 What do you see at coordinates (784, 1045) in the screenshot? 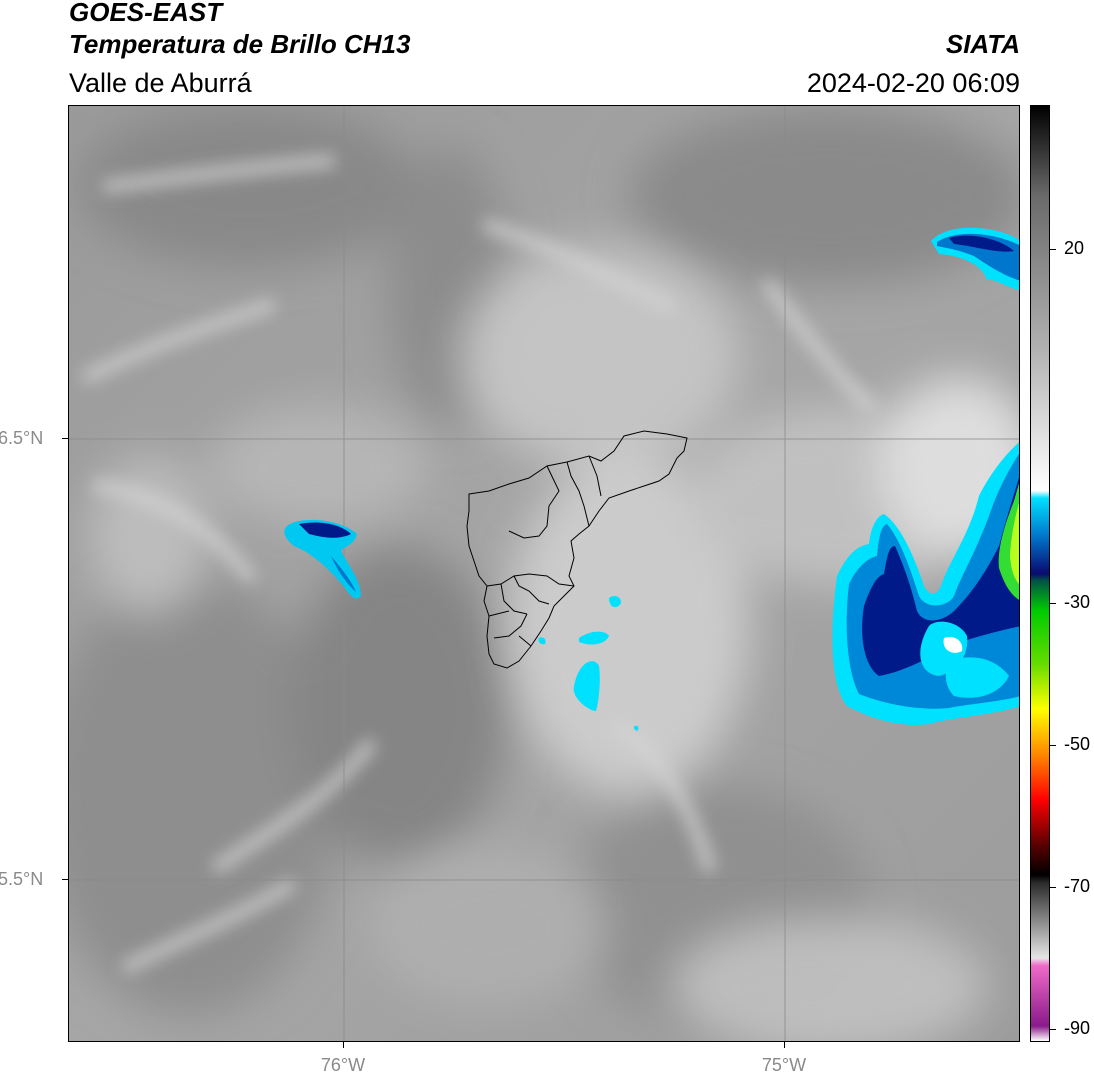
I see `lon-tick-75w` at bounding box center [784, 1045].